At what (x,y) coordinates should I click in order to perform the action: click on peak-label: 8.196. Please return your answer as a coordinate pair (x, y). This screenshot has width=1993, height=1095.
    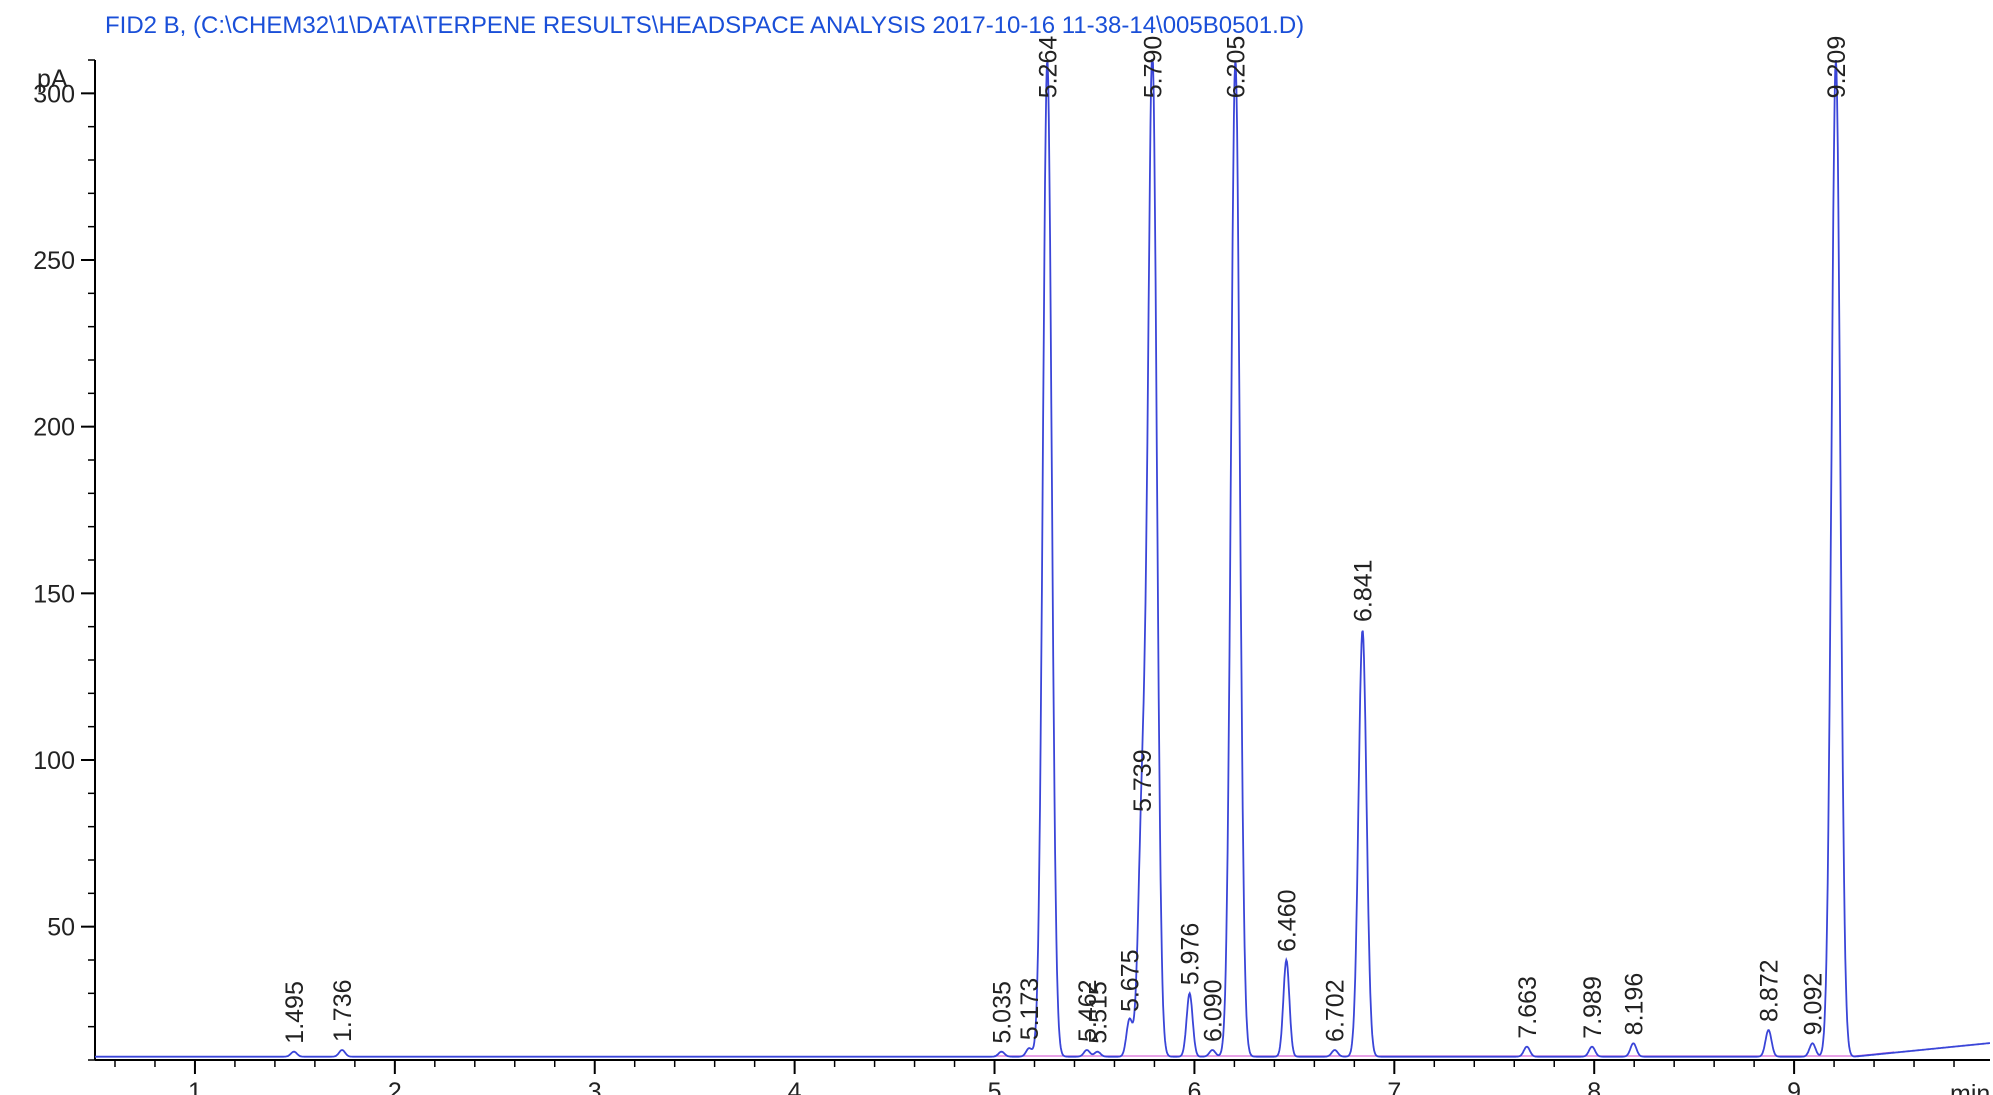
    Looking at the image, I should click on (1634, 1004).